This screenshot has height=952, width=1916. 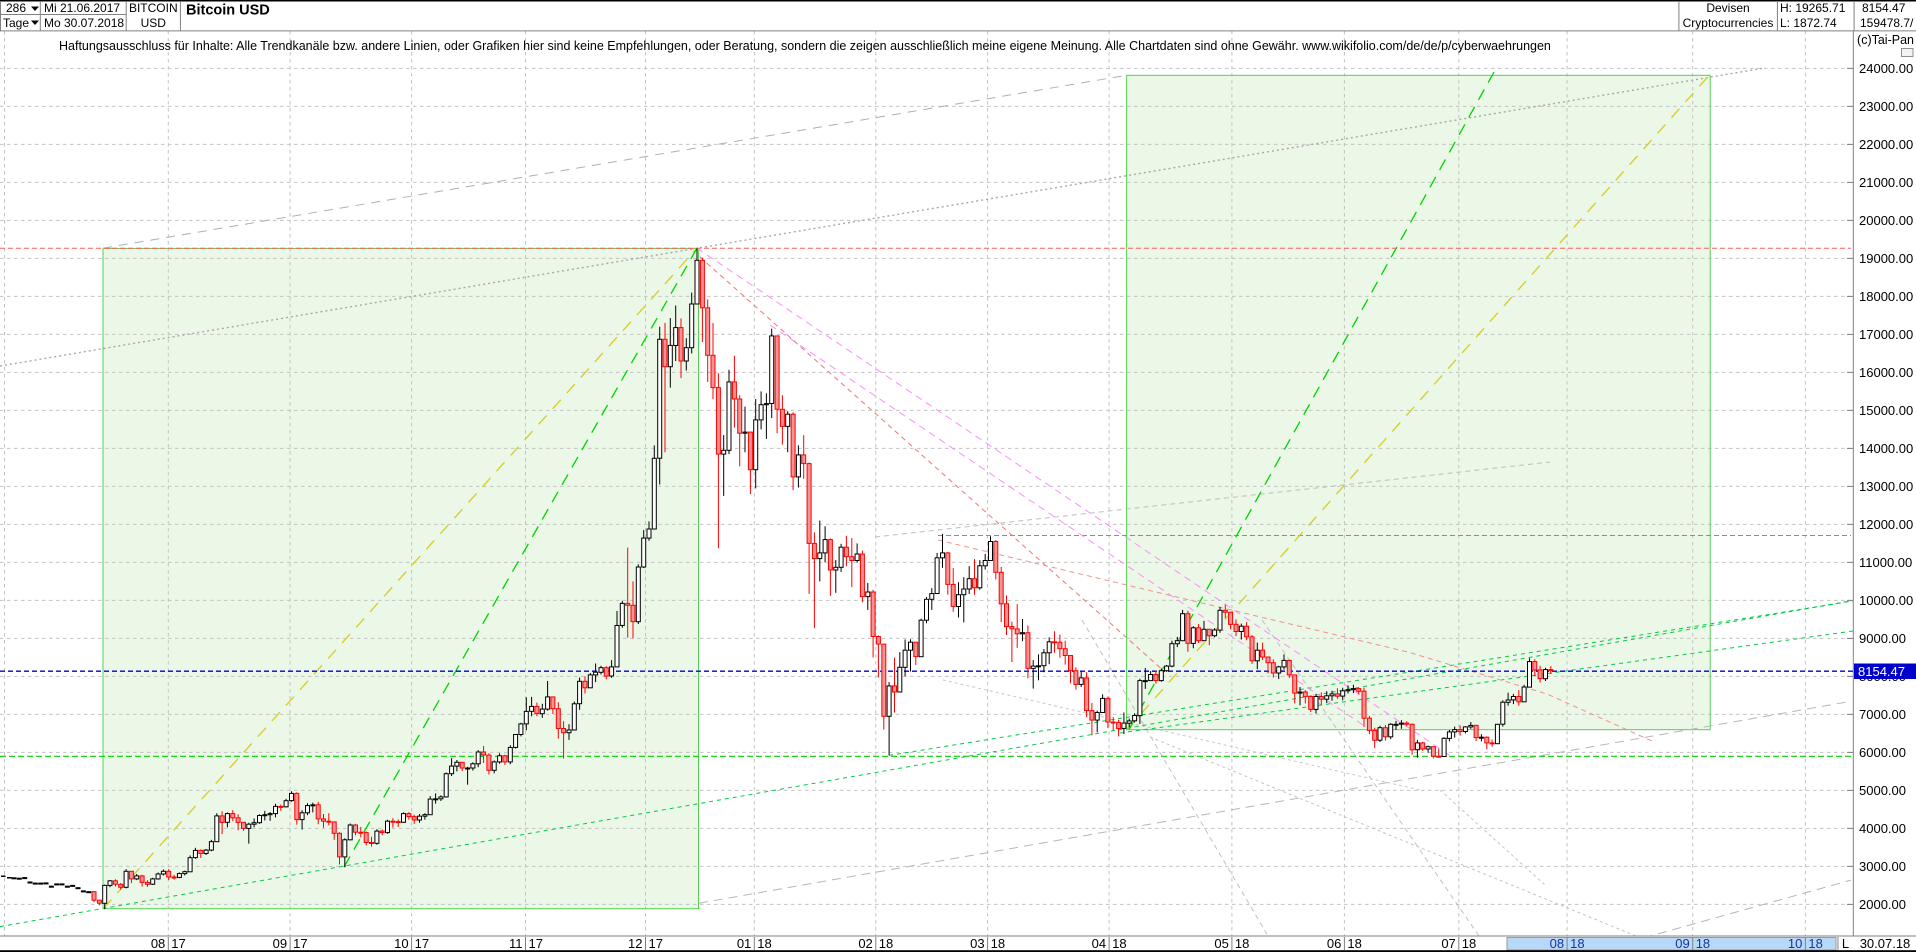 I want to click on svg-text: 11000.00, so click(x=1885, y=562).